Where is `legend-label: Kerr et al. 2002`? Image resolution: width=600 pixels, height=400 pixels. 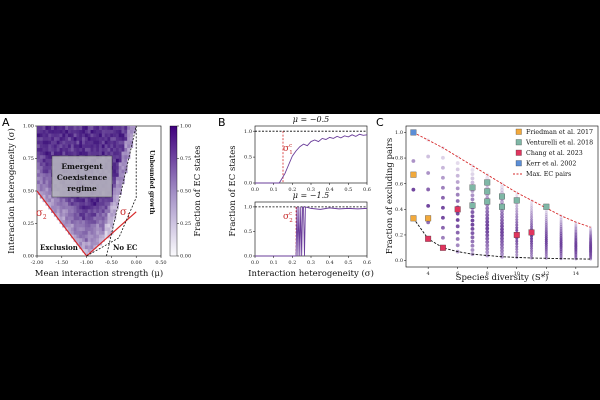
legend-label: Kerr et al. 2002 is located at coordinates (551, 164).